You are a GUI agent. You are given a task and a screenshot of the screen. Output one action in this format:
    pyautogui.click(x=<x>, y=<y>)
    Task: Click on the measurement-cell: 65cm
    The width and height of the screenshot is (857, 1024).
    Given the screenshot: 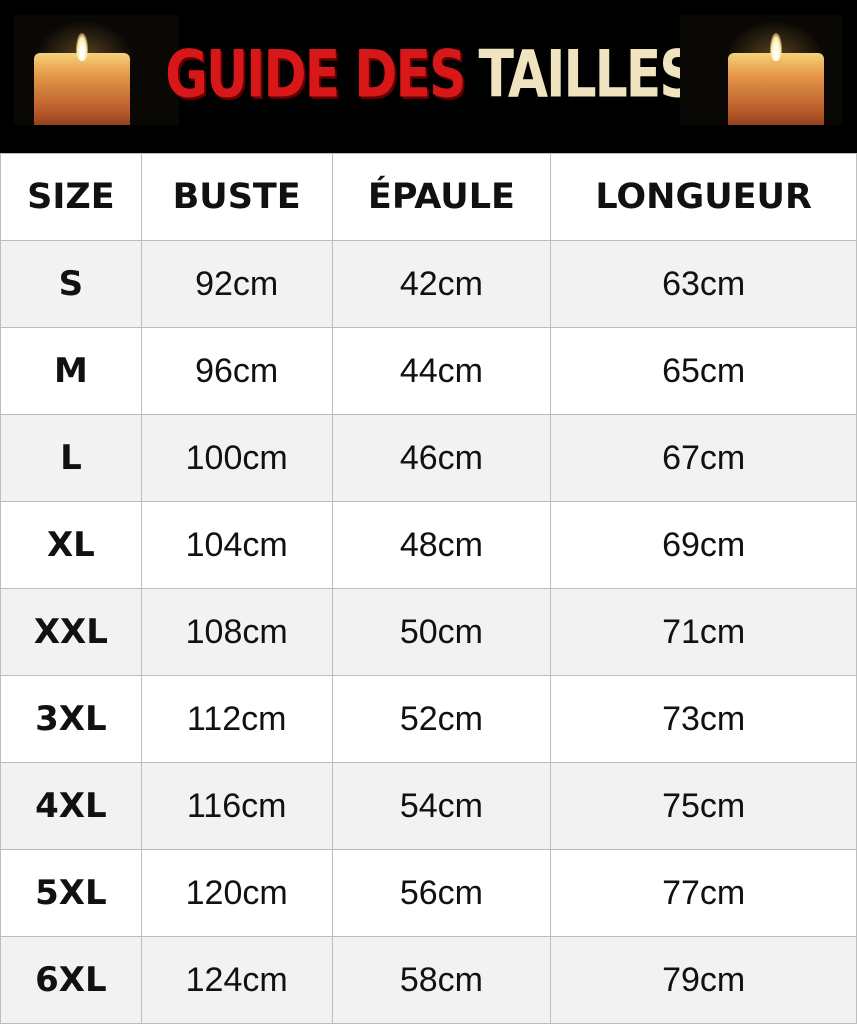 What is the action you would take?
    pyautogui.click(x=703, y=371)
    